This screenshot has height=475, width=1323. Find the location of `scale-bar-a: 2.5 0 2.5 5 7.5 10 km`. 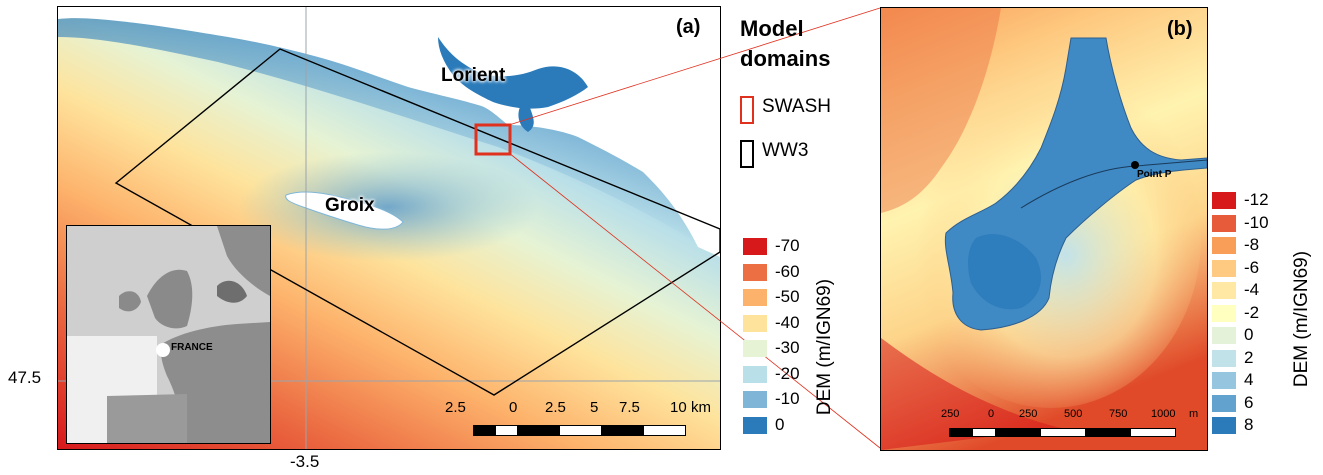

scale-bar-a: 2.5 0 2.5 5 7.5 10 km is located at coordinates (579, 419).